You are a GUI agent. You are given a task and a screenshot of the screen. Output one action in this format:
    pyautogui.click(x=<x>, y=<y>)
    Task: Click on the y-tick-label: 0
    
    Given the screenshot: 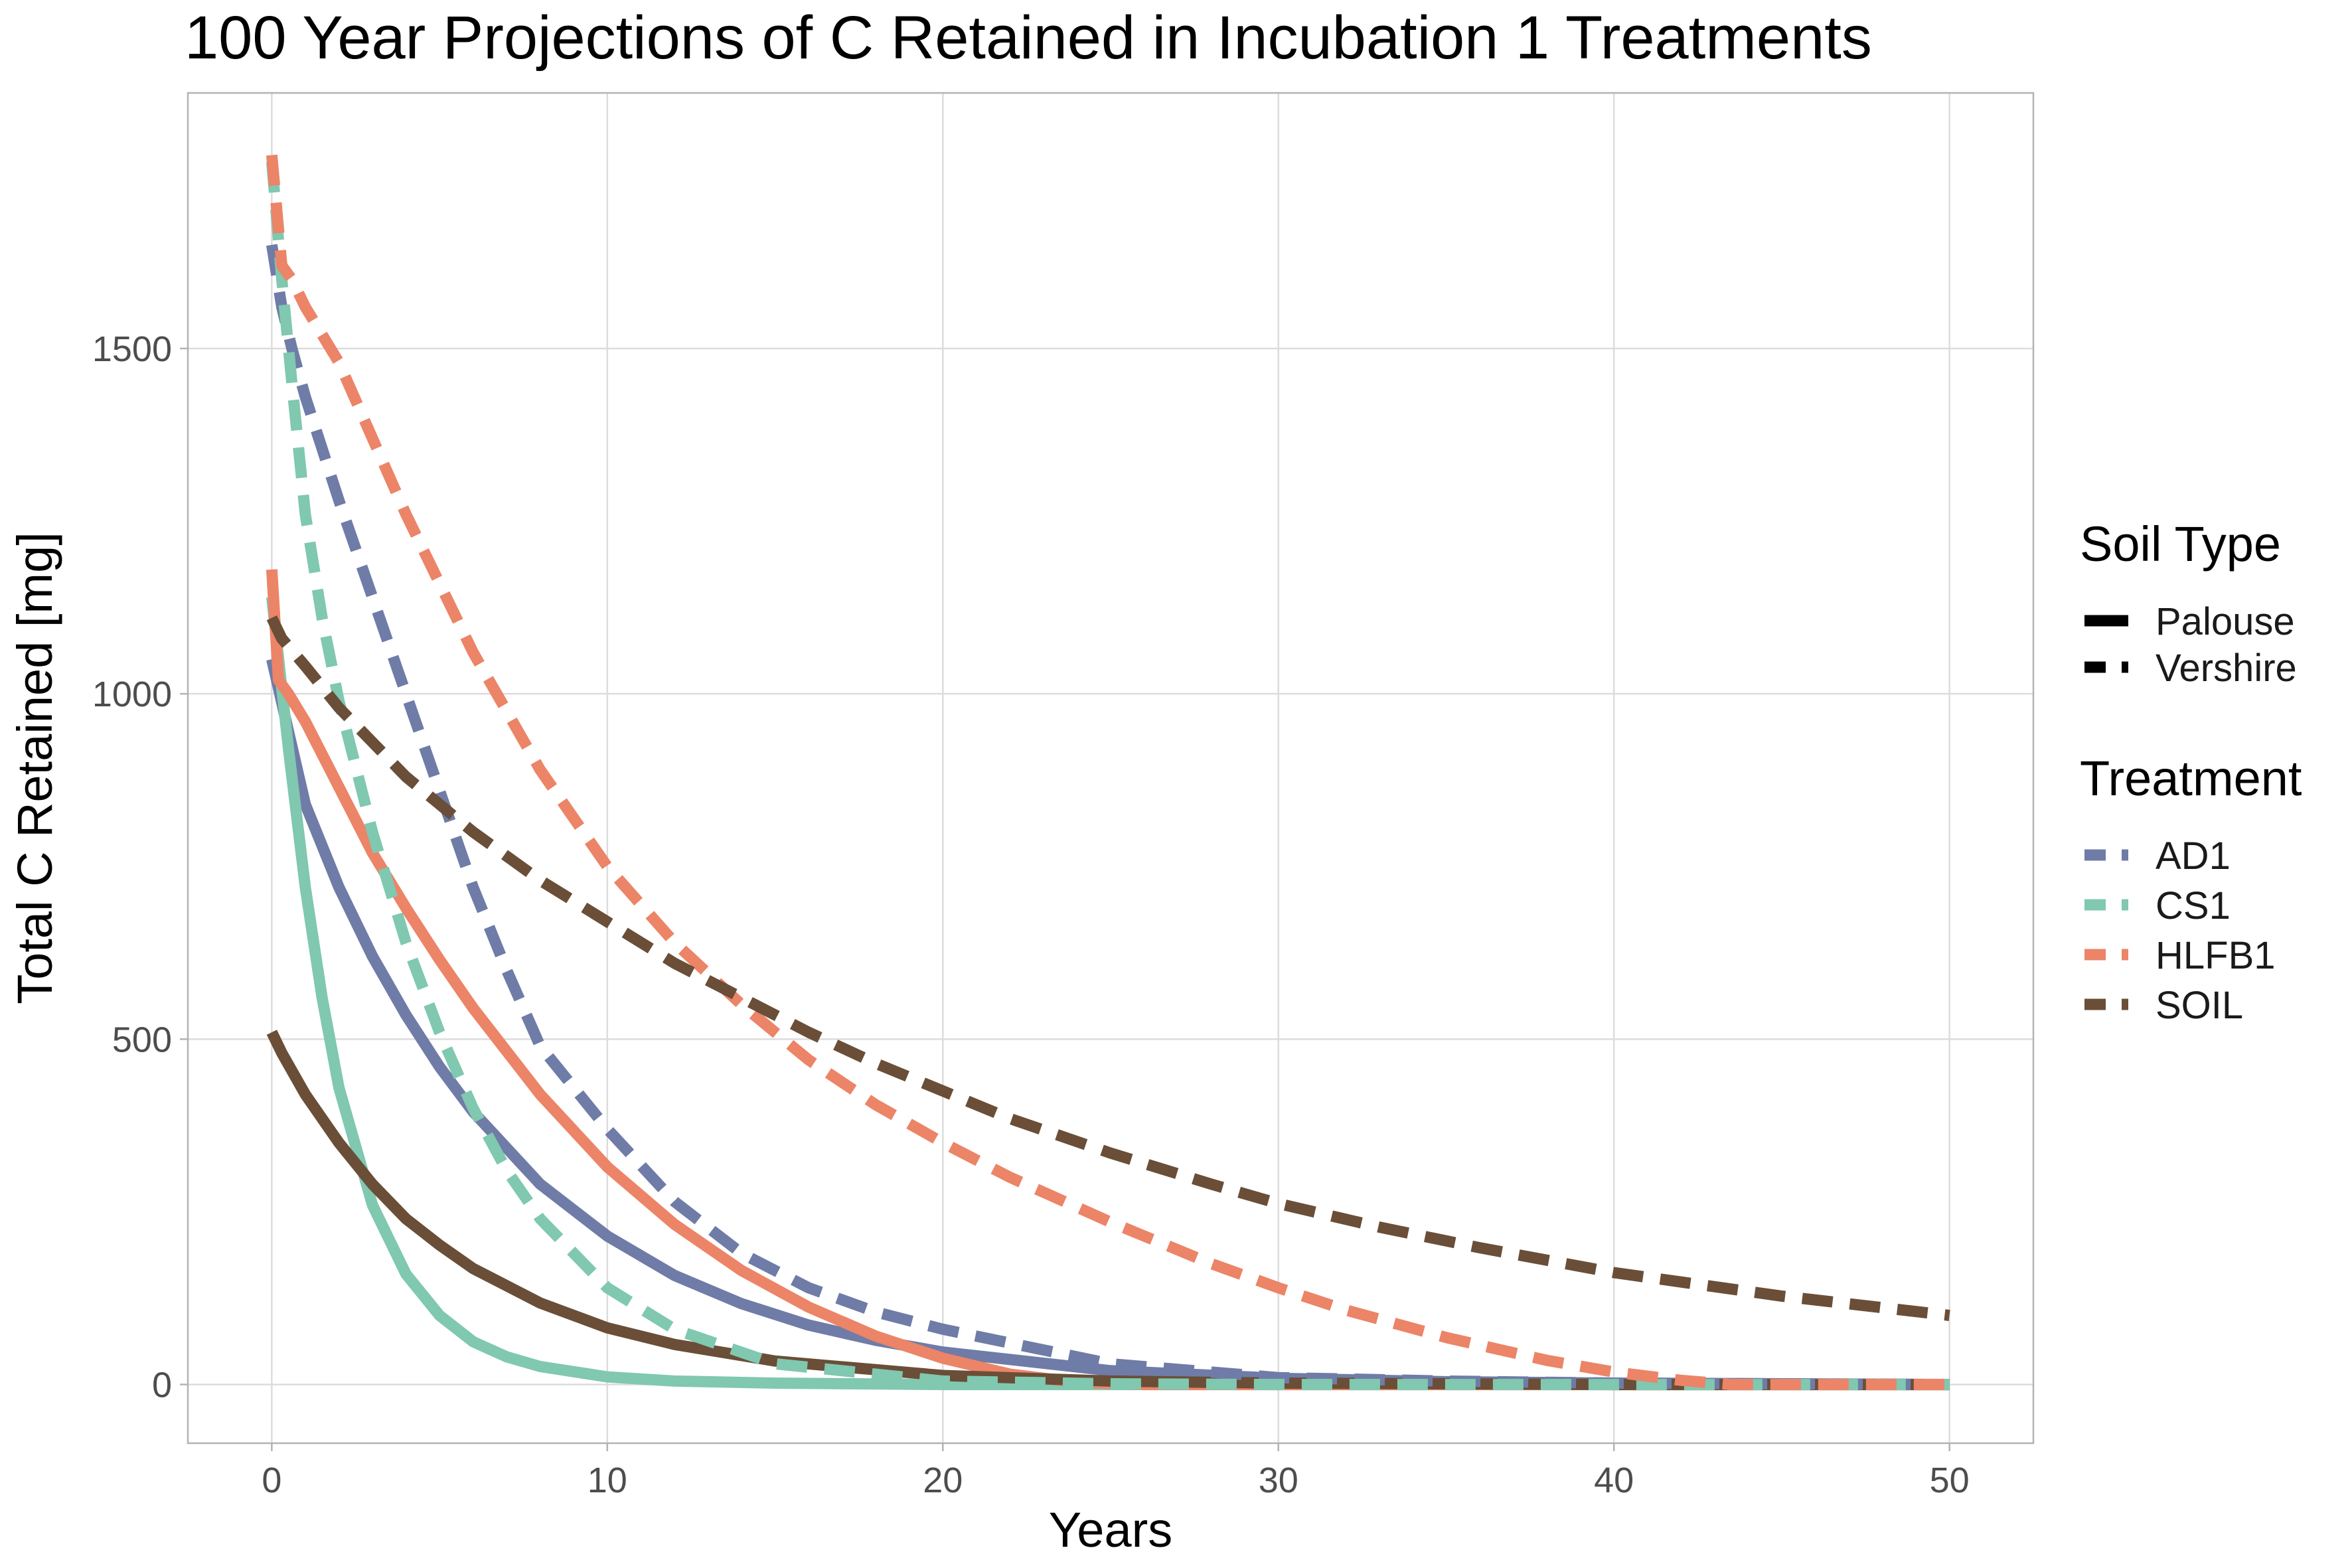 What is the action you would take?
    pyautogui.click(x=162, y=1386)
    